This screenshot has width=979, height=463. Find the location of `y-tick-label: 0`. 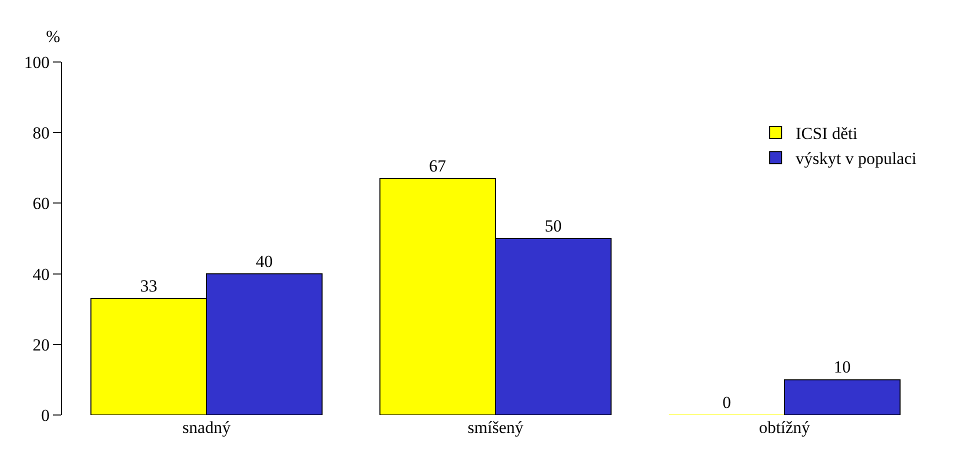

y-tick-label: 0 is located at coordinates (45, 415).